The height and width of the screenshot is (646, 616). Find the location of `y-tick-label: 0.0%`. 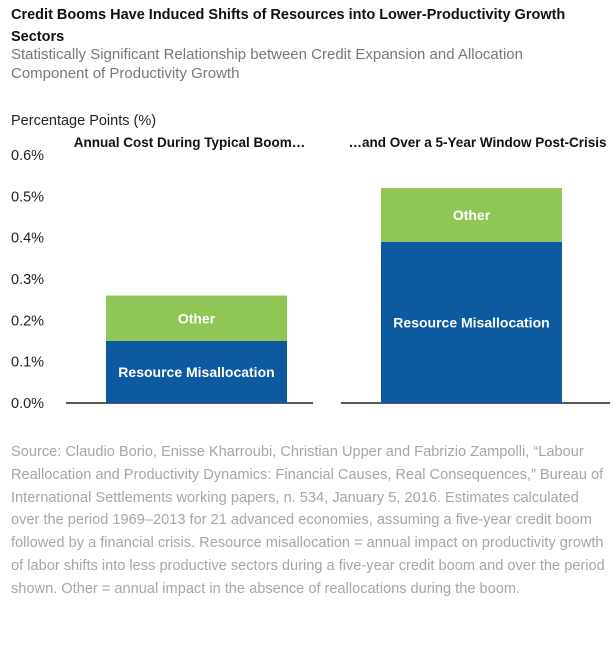

y-tick-label: 0.0% is located at coordinates (27, 404).